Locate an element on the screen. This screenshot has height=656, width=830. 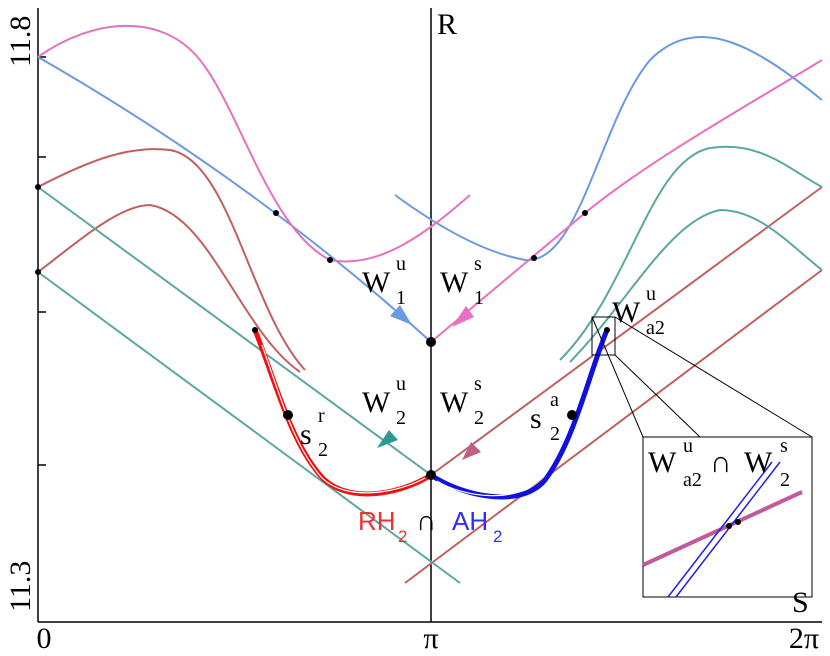
inset-sub: a2 is located at coordinates (692, 480).